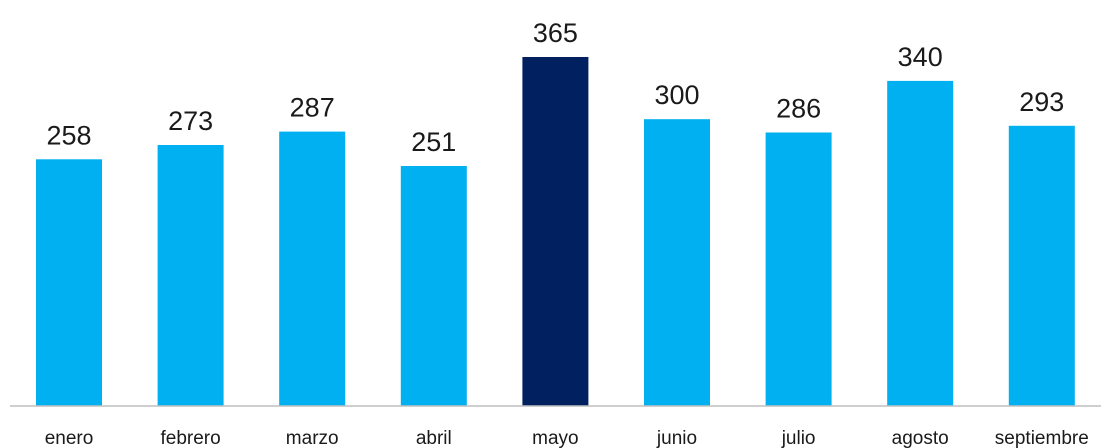 This screenshot has width=1101, height=448. Describe the element at coordinates (433, 286) in the screenshot. I see `bar-abril` at that location.